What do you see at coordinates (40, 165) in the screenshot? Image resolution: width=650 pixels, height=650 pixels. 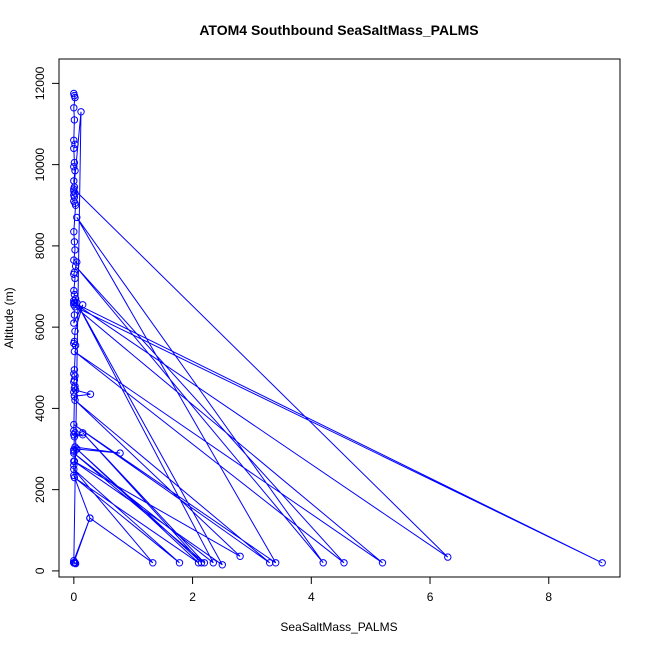 I see `y-tick-label: 10000` at bounding box center [40, 165].